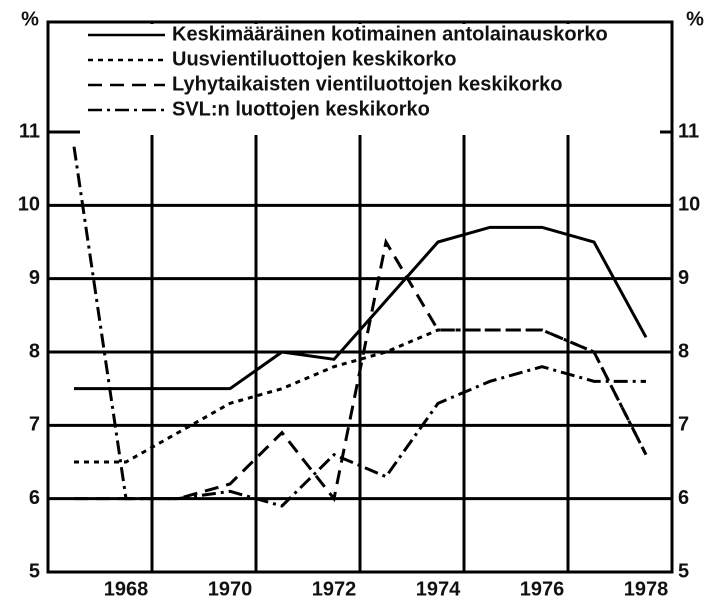  What do you see at coordinates (646, 589) in the screenshot?
I see `x-tick-label: 1978` at bounding box center [646, 589].